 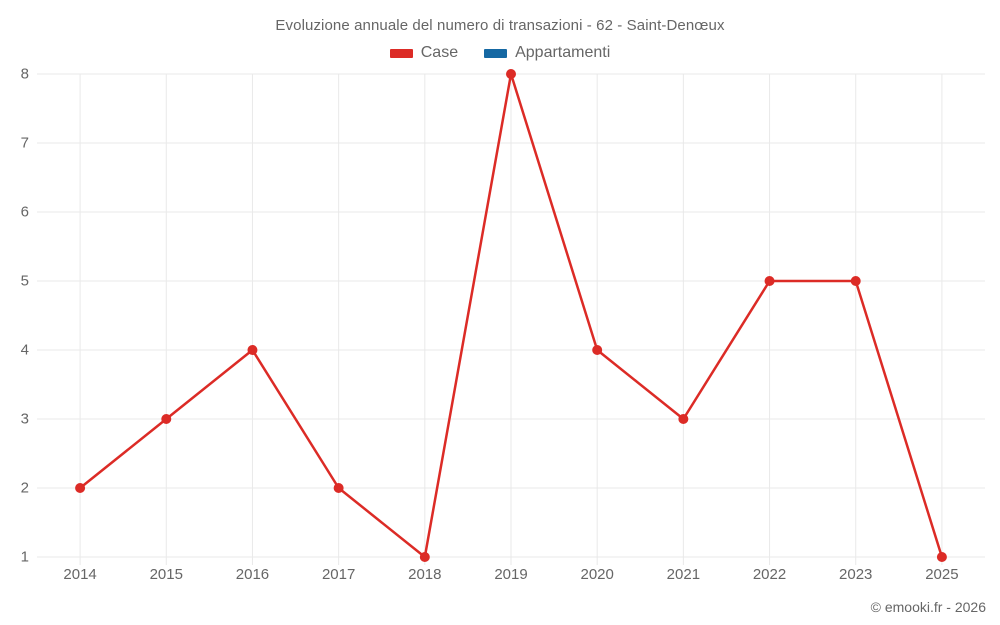 I want to click on x-axis-tick-label: 2017, so click(x=338, y=574).